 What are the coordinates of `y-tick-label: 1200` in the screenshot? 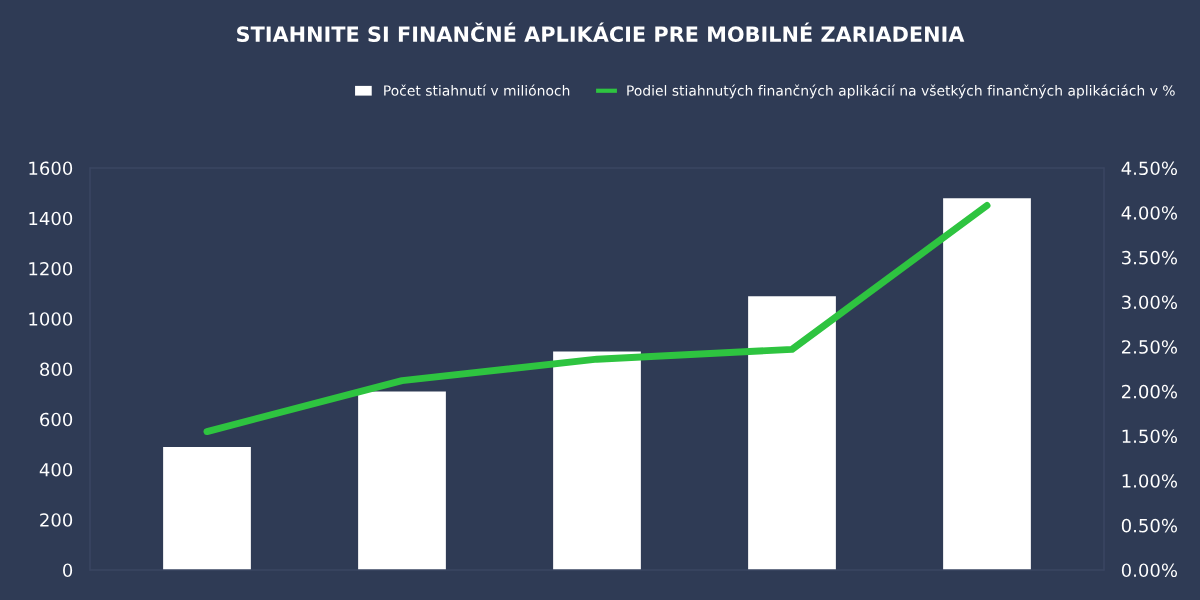 It's located at (51, 268).